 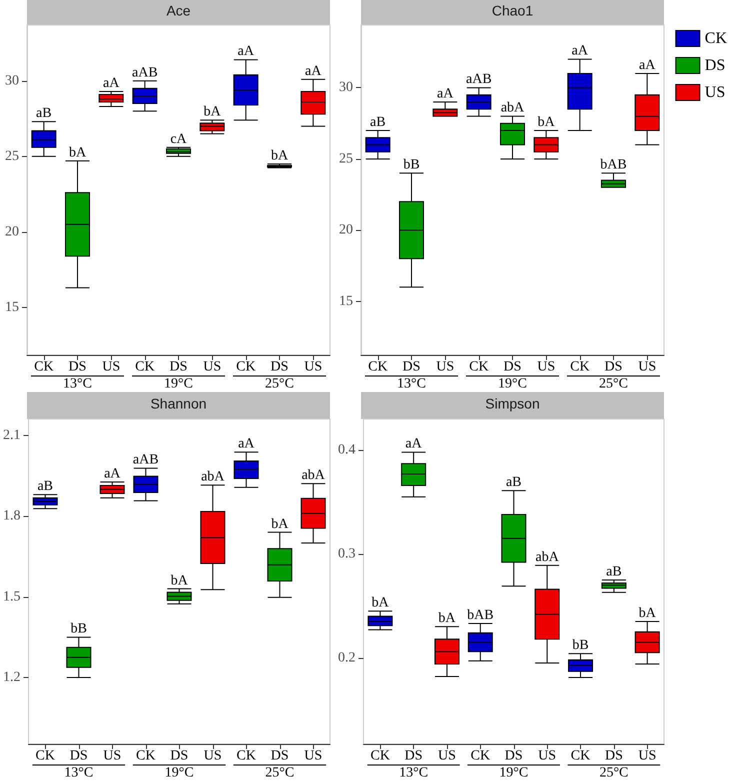 I want to click on y-tick-label: 1.2, so click(x=11, y=678).